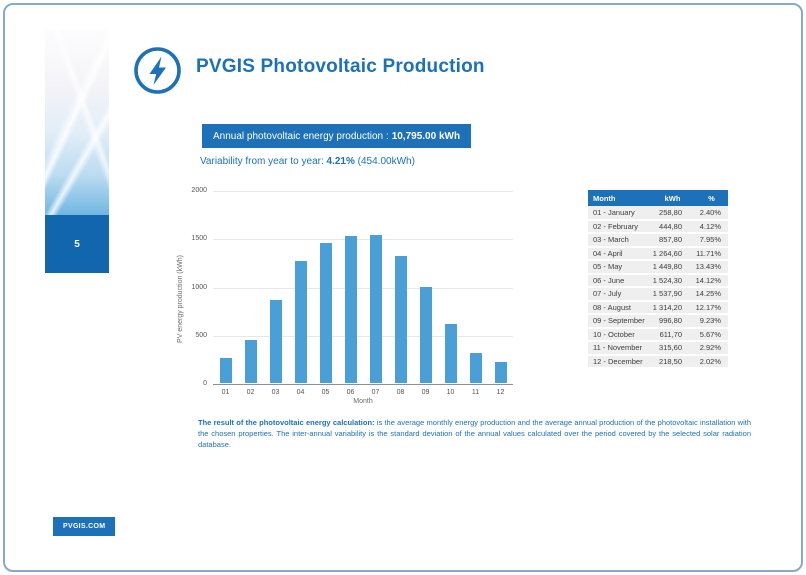 The image size is (806, 575). What do you see at coordinates (619, 253) in the screenshot?
I see `table-cell: 04 - April` at bounding box center [619, 253].